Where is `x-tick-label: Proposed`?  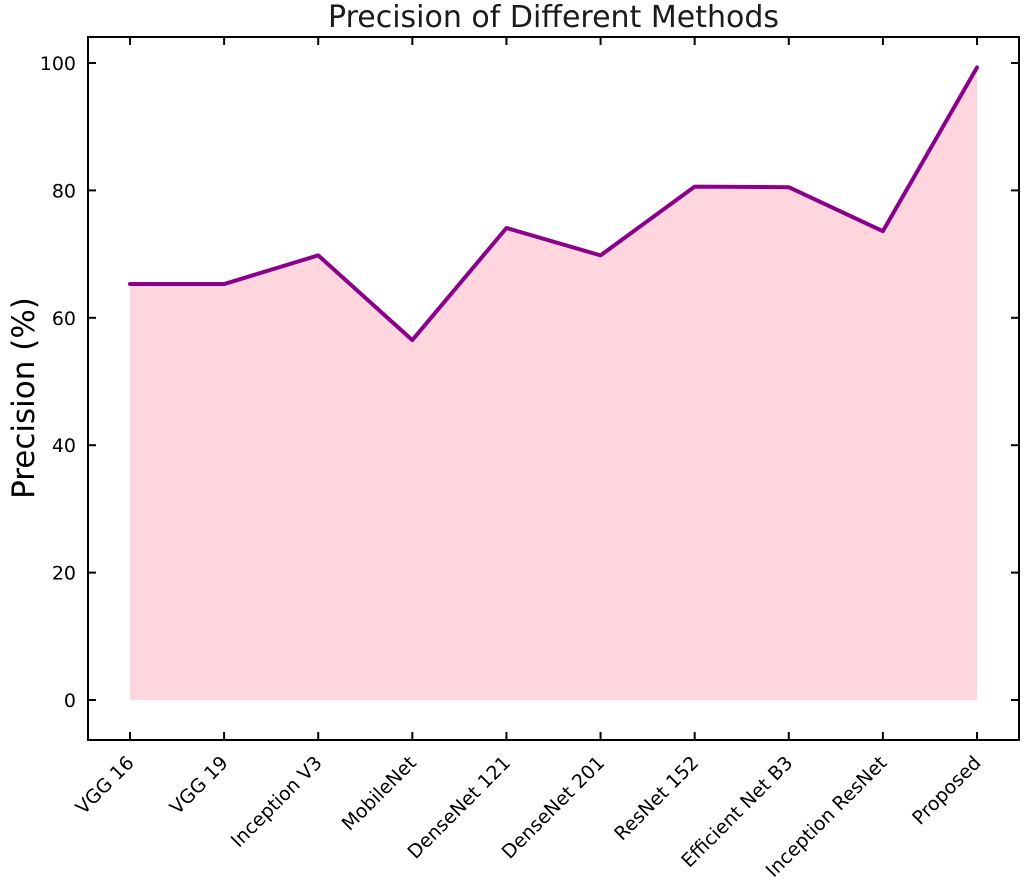 x-tick-label: Proposed is located at coordinates (946, 790).